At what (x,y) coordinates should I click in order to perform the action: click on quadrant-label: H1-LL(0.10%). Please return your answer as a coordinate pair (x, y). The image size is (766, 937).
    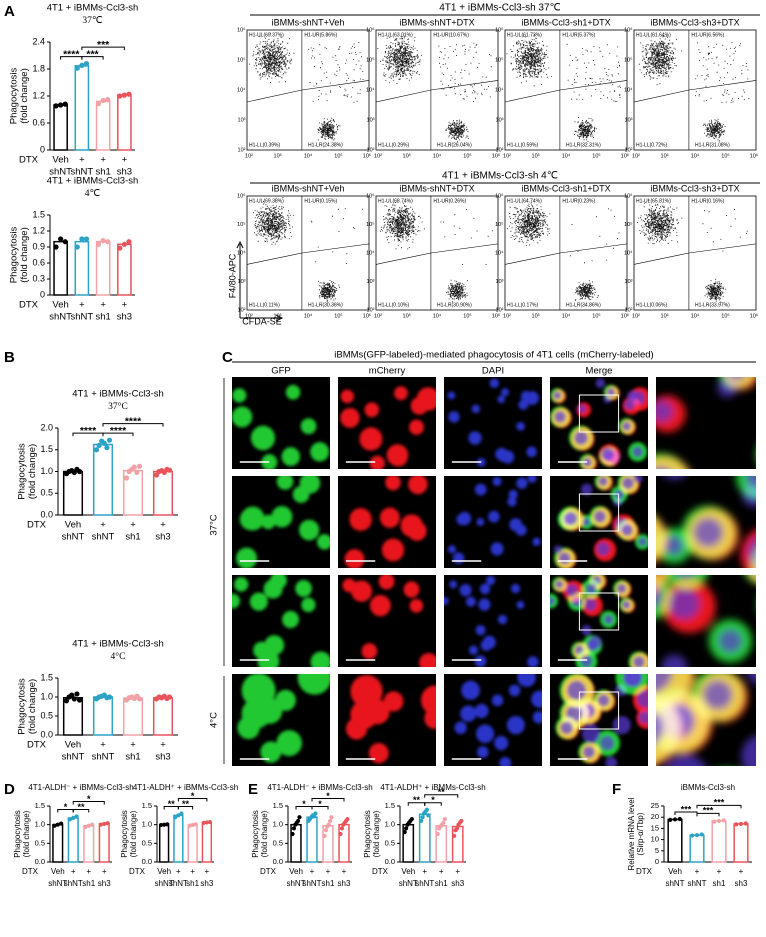
    Looking at the image, I should click on (393, 305).